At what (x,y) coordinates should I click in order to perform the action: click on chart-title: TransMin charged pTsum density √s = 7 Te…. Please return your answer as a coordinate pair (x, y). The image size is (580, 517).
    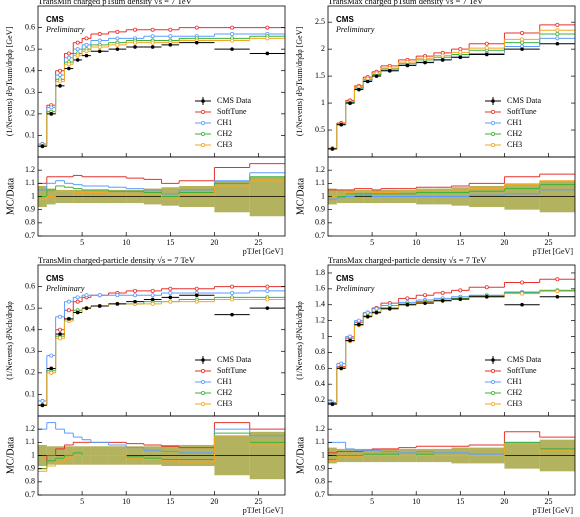
    Looking at the image, I should click on (115, 3).